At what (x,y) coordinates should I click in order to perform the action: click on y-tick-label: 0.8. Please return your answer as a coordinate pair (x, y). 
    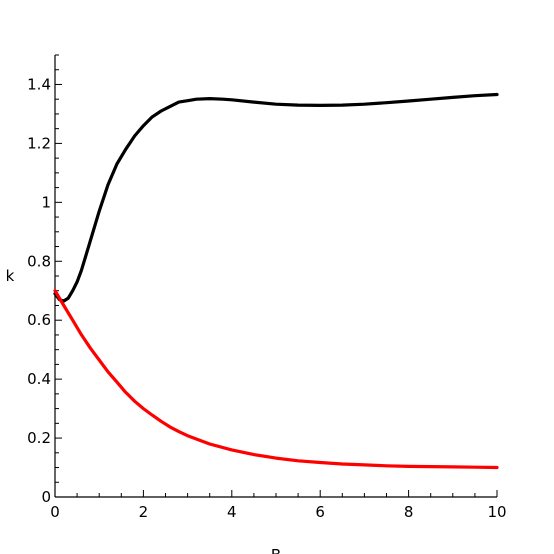
    Looking at the image, I should click on (39, 261).